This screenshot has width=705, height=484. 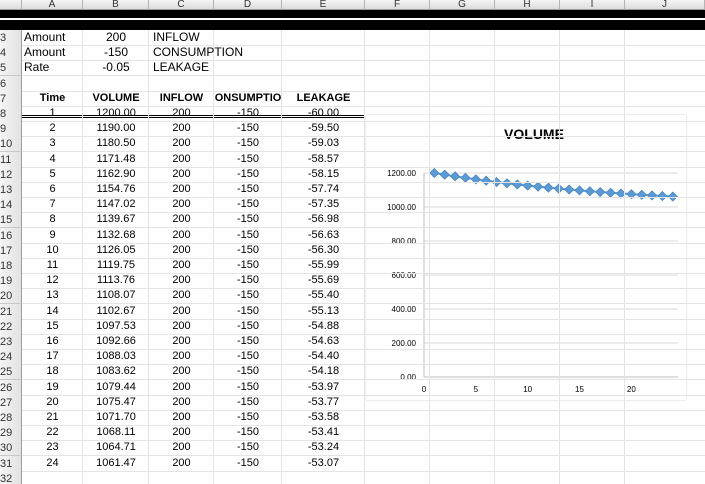 I want to click on table-cell: -59.03, so click(x=323, y=143).